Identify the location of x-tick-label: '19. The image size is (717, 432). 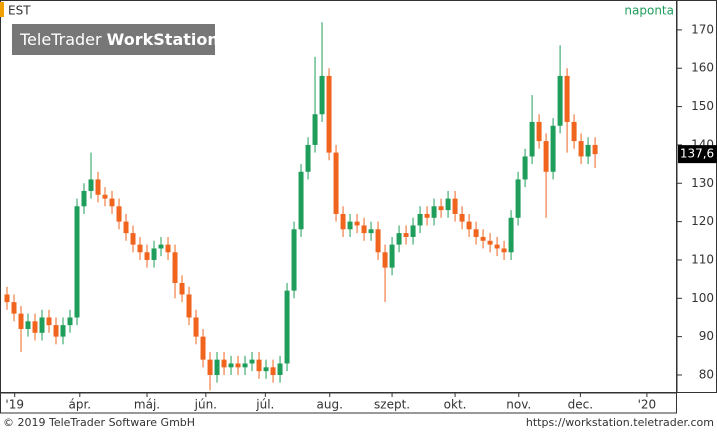
(14, 405).